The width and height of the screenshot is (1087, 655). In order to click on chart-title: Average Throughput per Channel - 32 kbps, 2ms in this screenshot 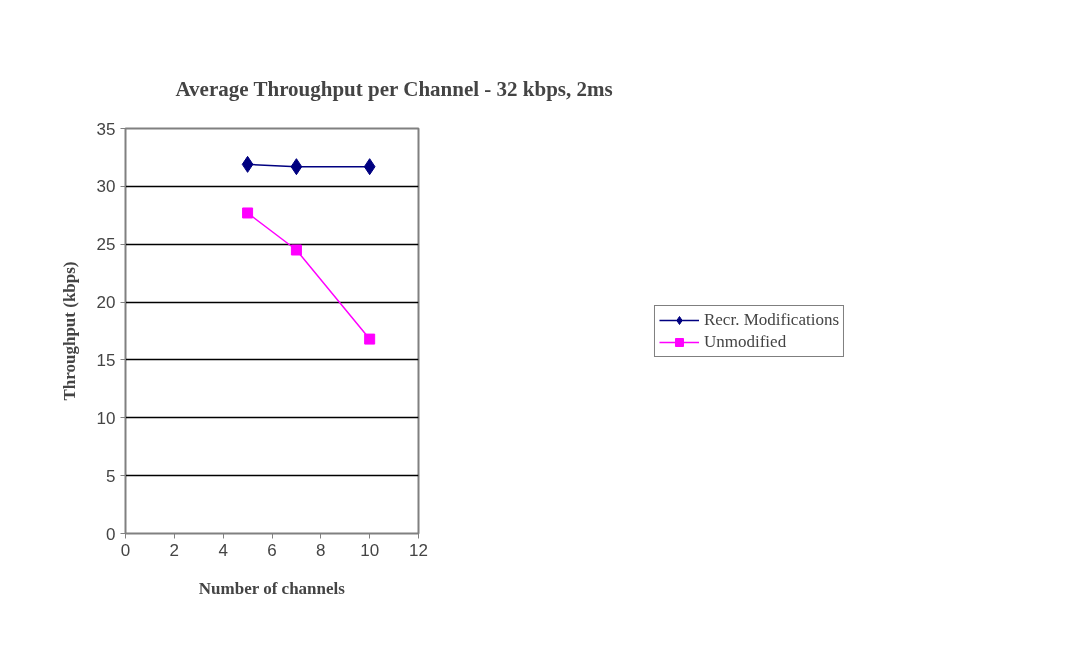, I will do `click(394, 89)`.